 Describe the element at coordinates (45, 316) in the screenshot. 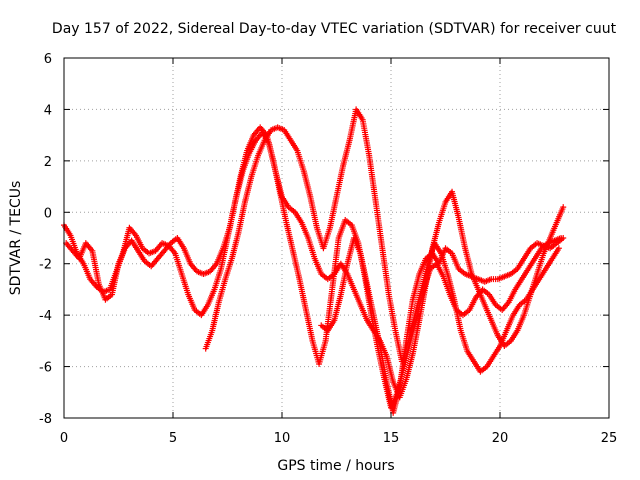

I see `y-tick-label: -4` at that location.